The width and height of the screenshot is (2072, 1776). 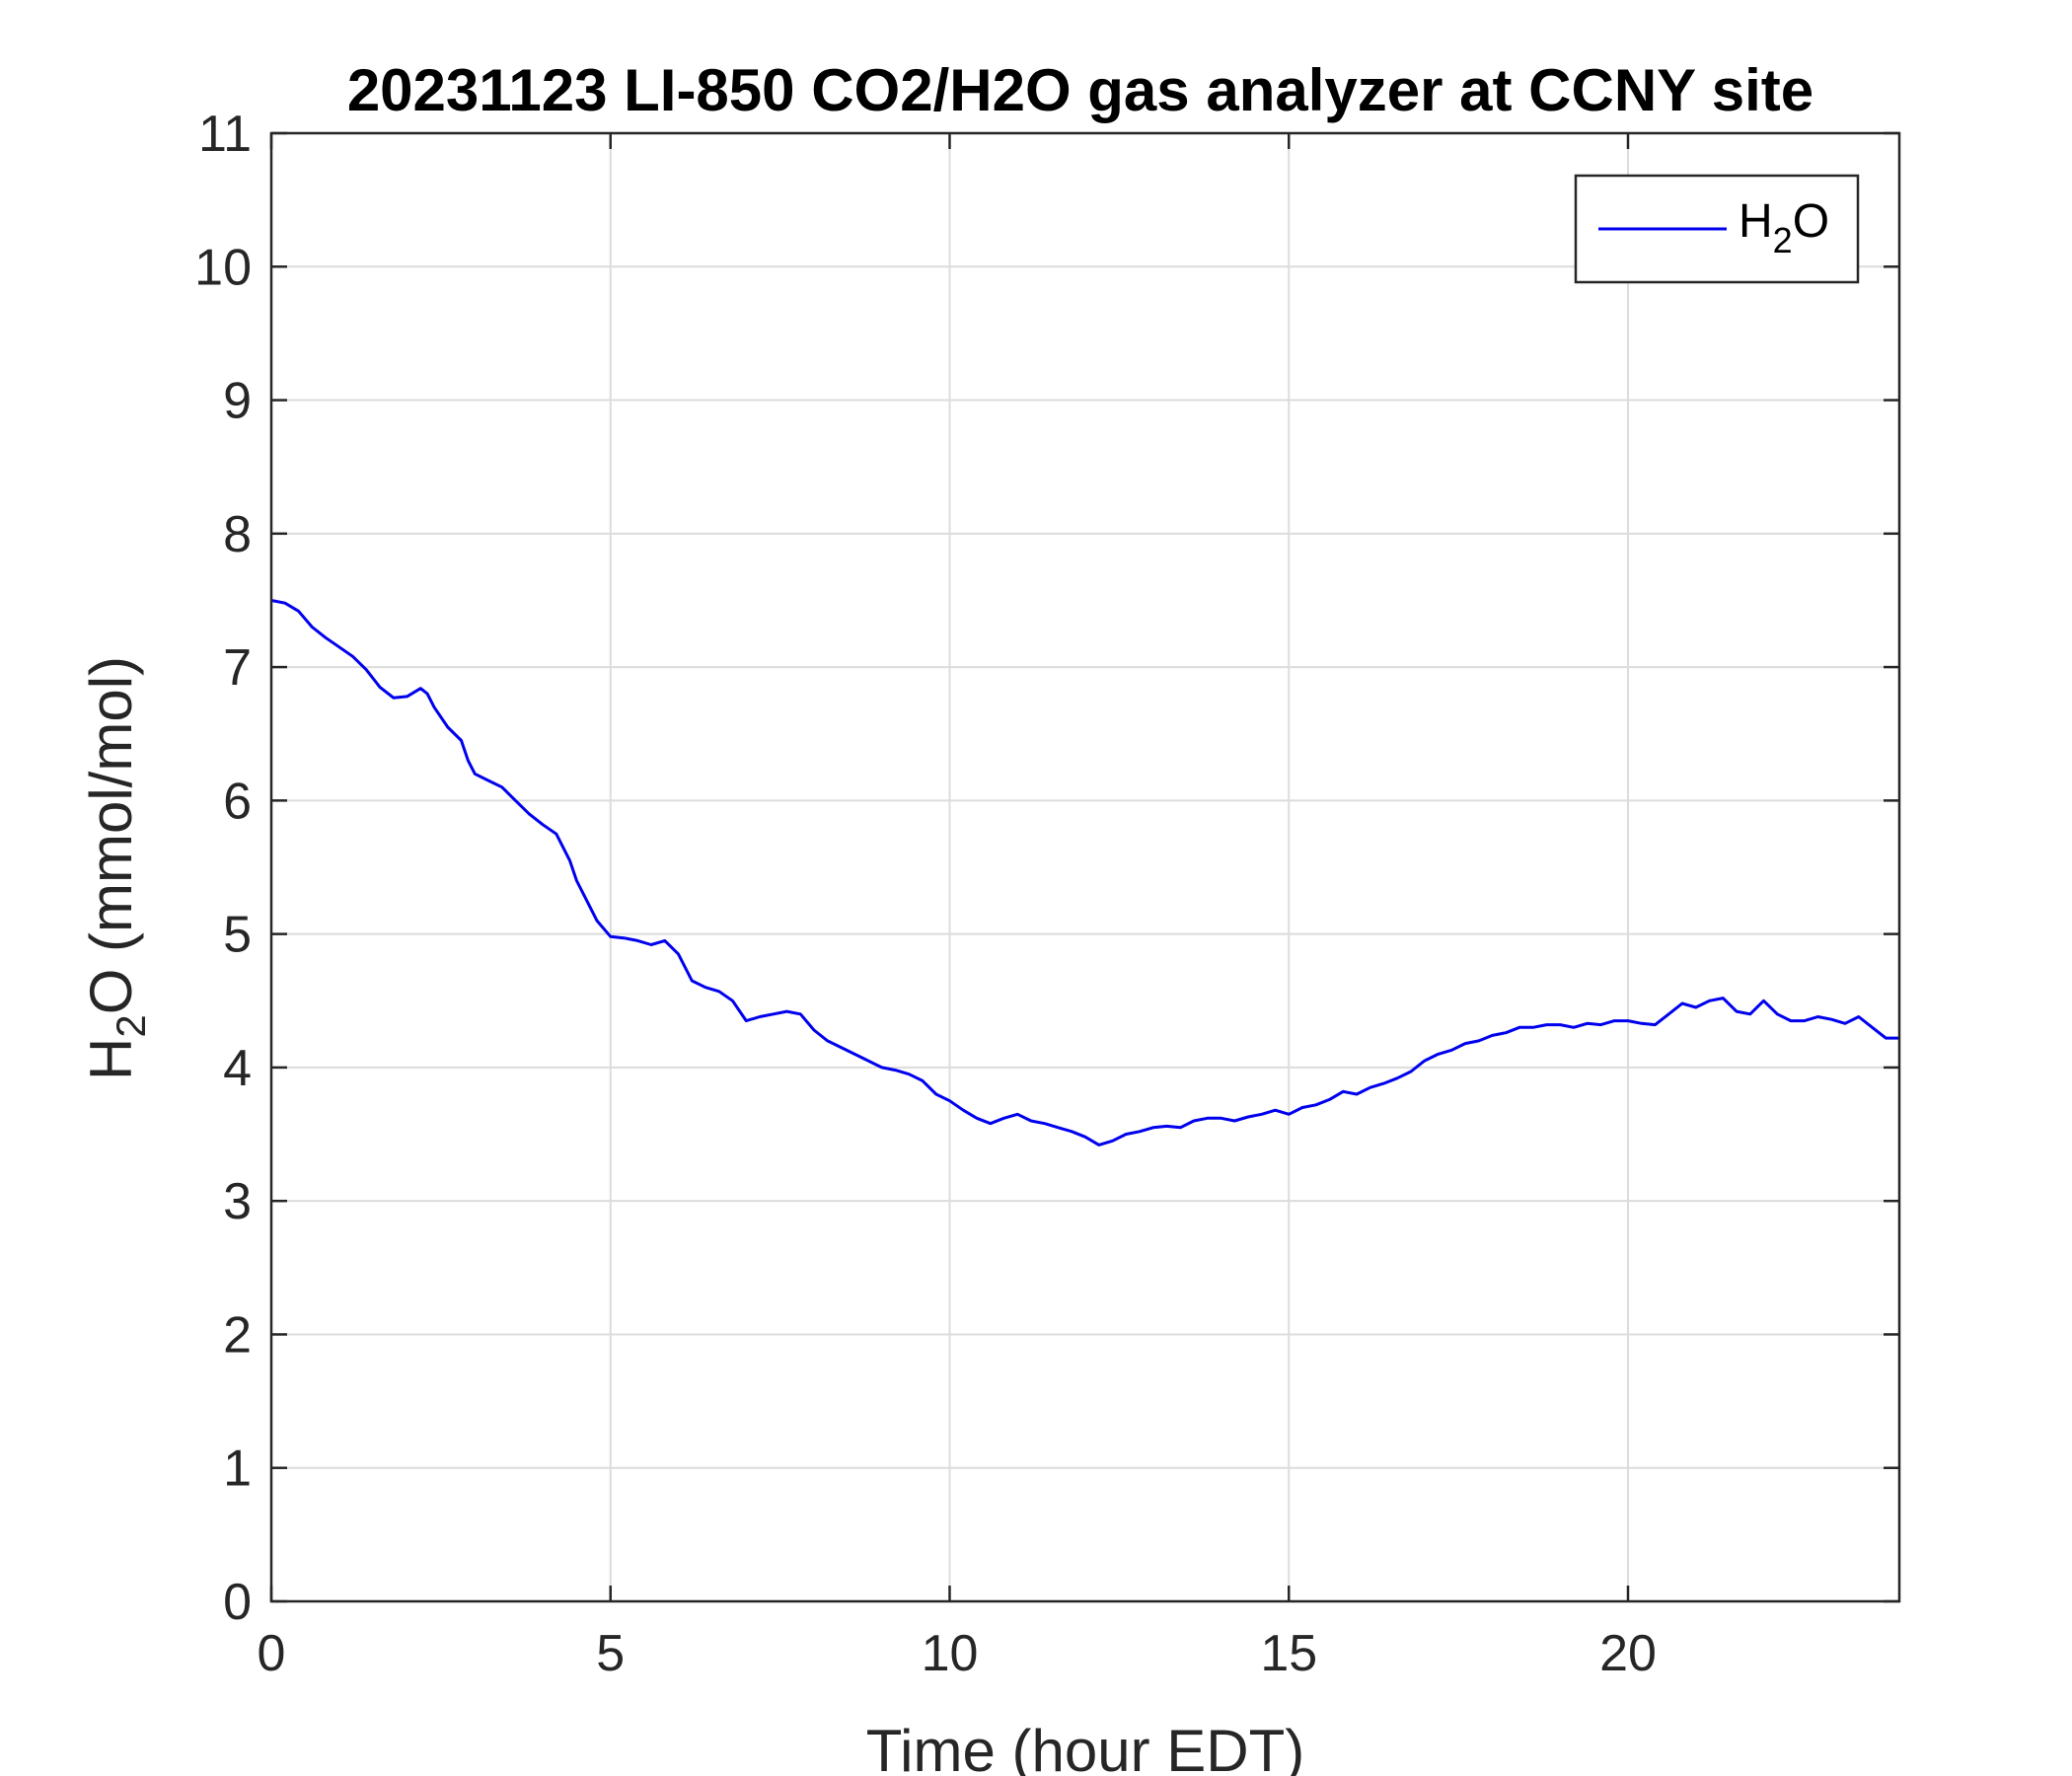 I want to click on y-axis-label: H2O (mmol/mol), so click(x=116, y=868).